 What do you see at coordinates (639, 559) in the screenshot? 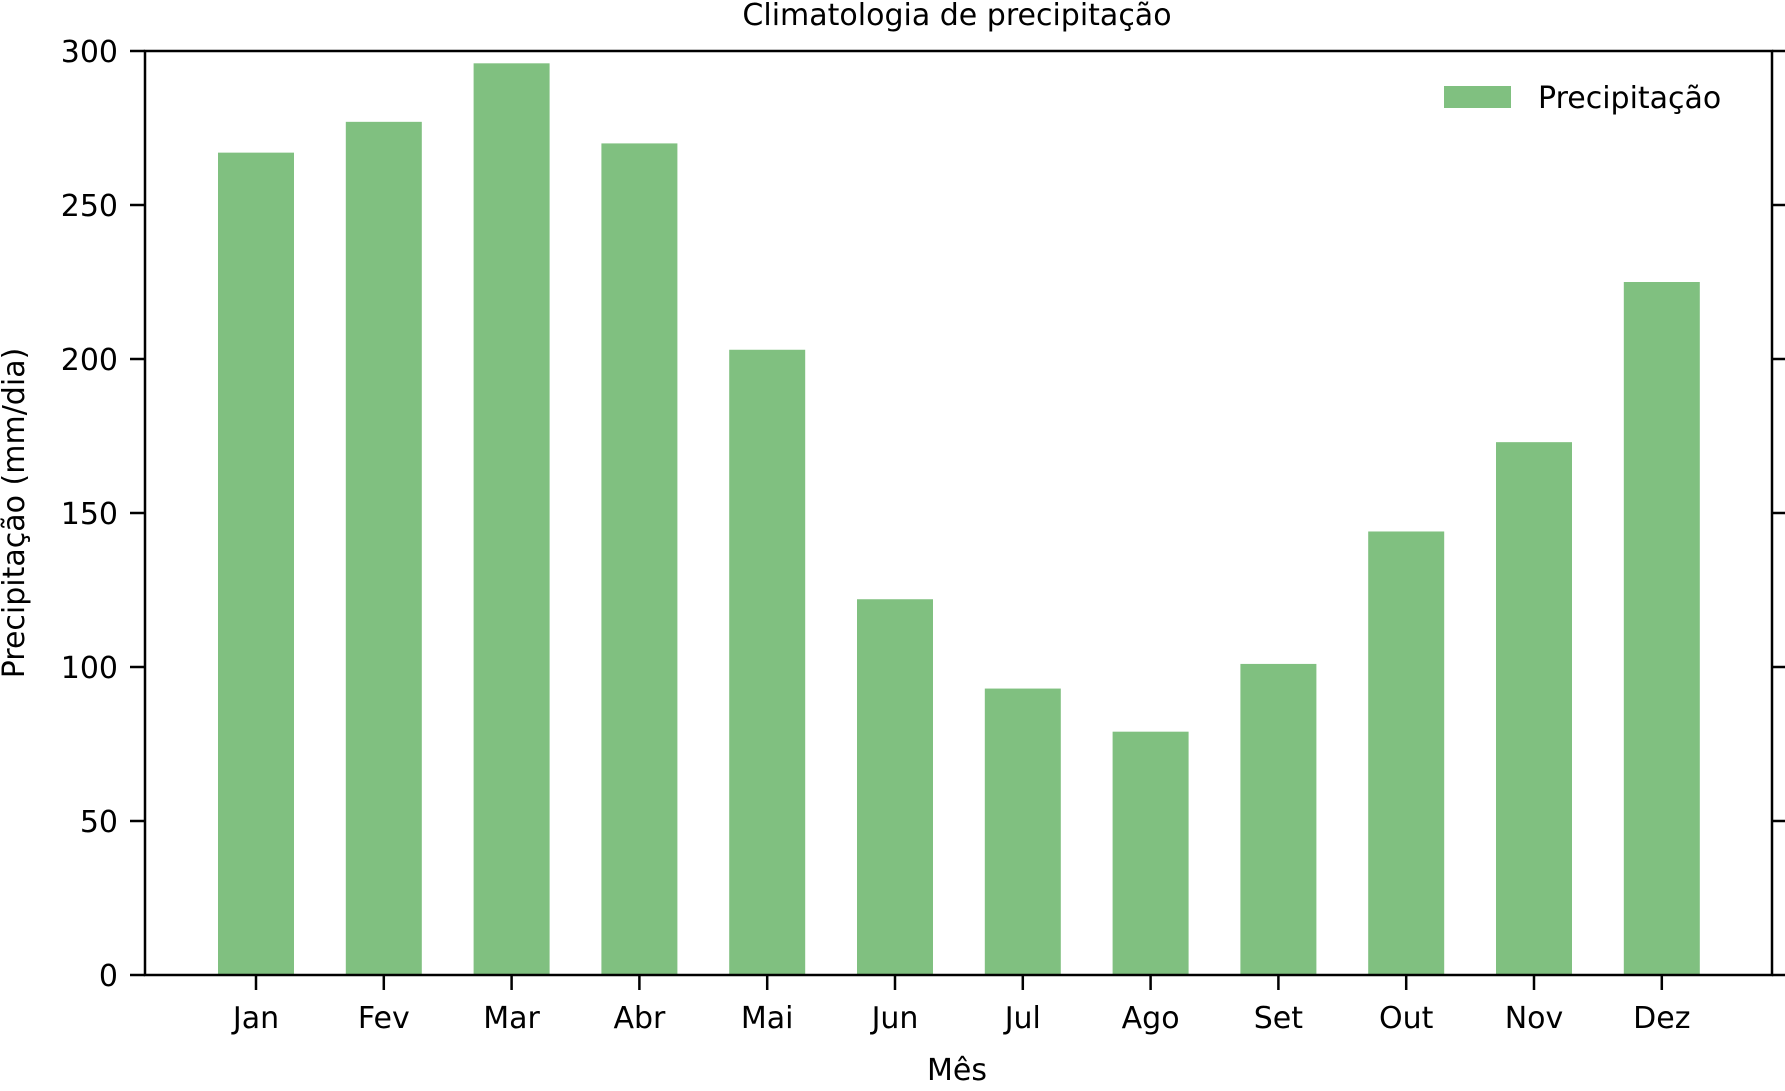
I see `bar-abr` at bounding box center [639, 559].